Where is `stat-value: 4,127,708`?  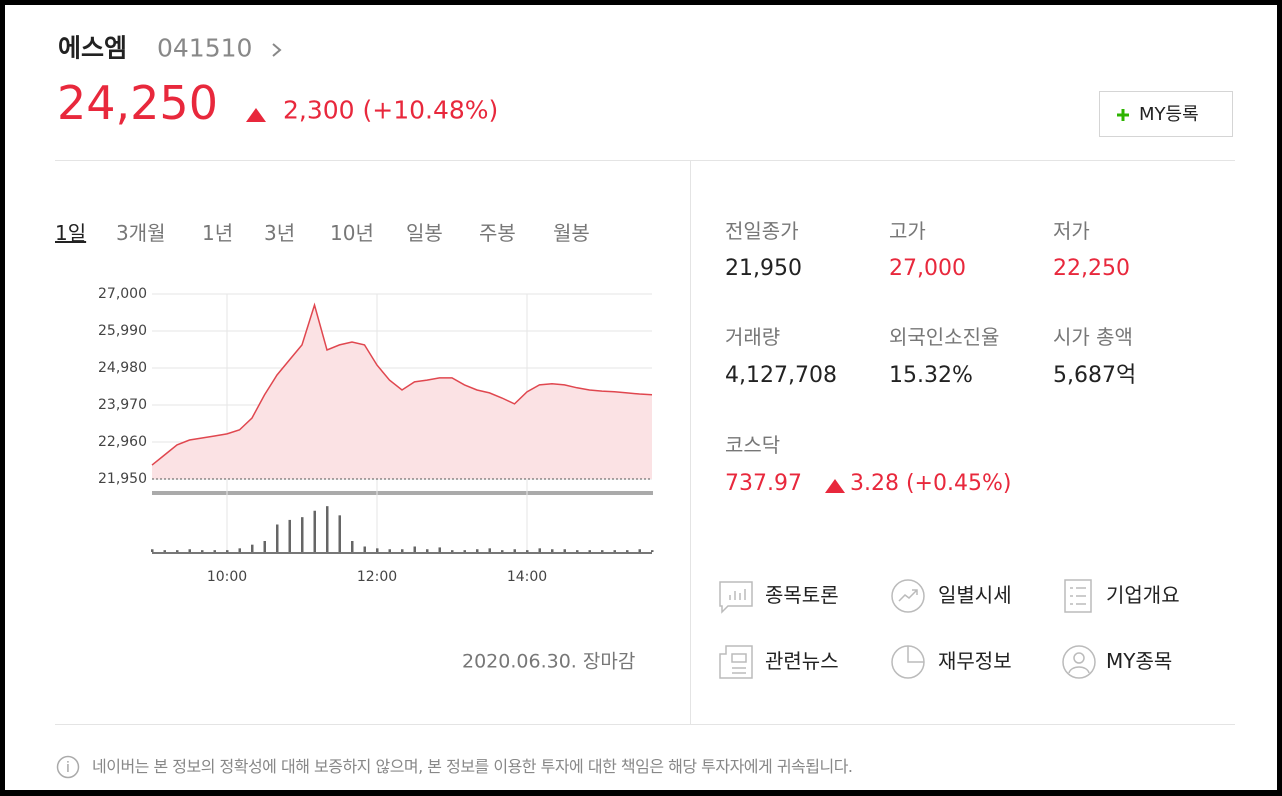
stat-value: 4,127,708 is located at coordinates (781, 375).